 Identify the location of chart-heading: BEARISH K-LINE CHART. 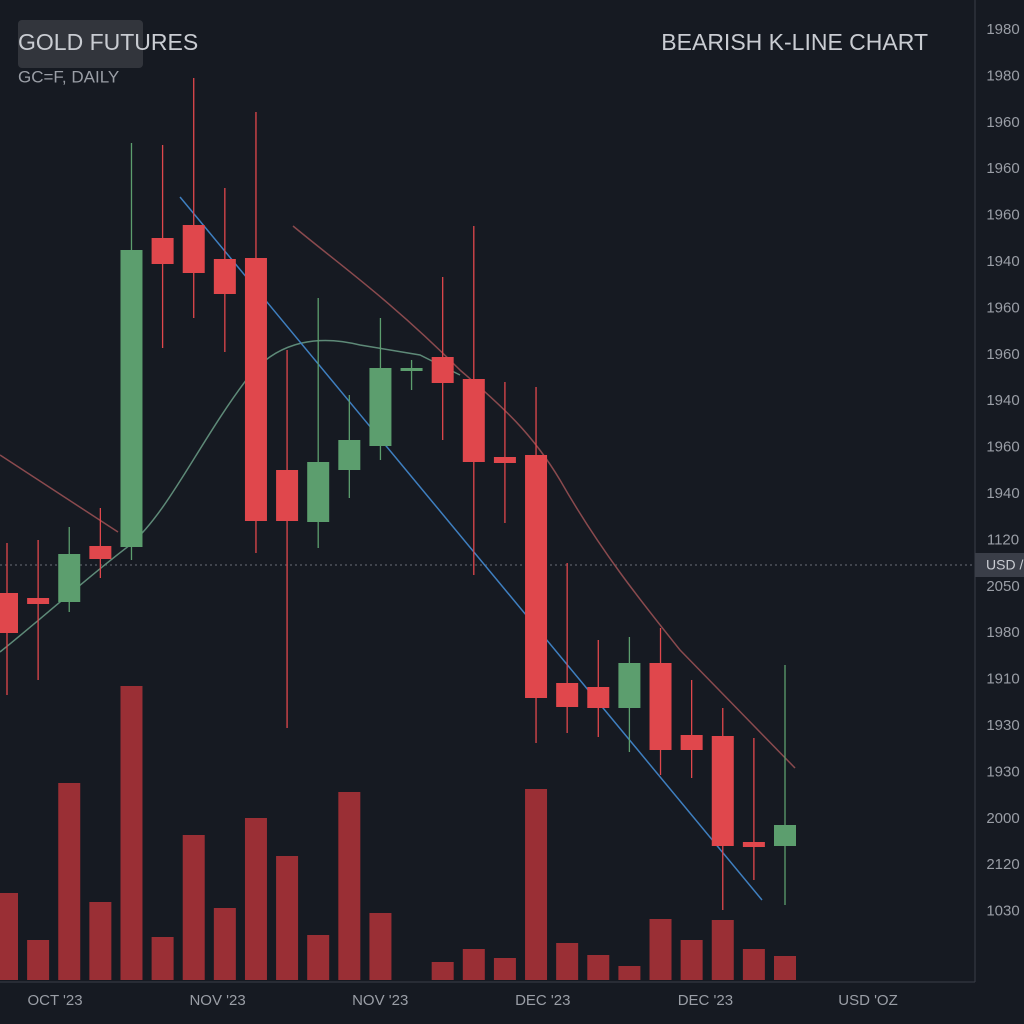
(794, 42).